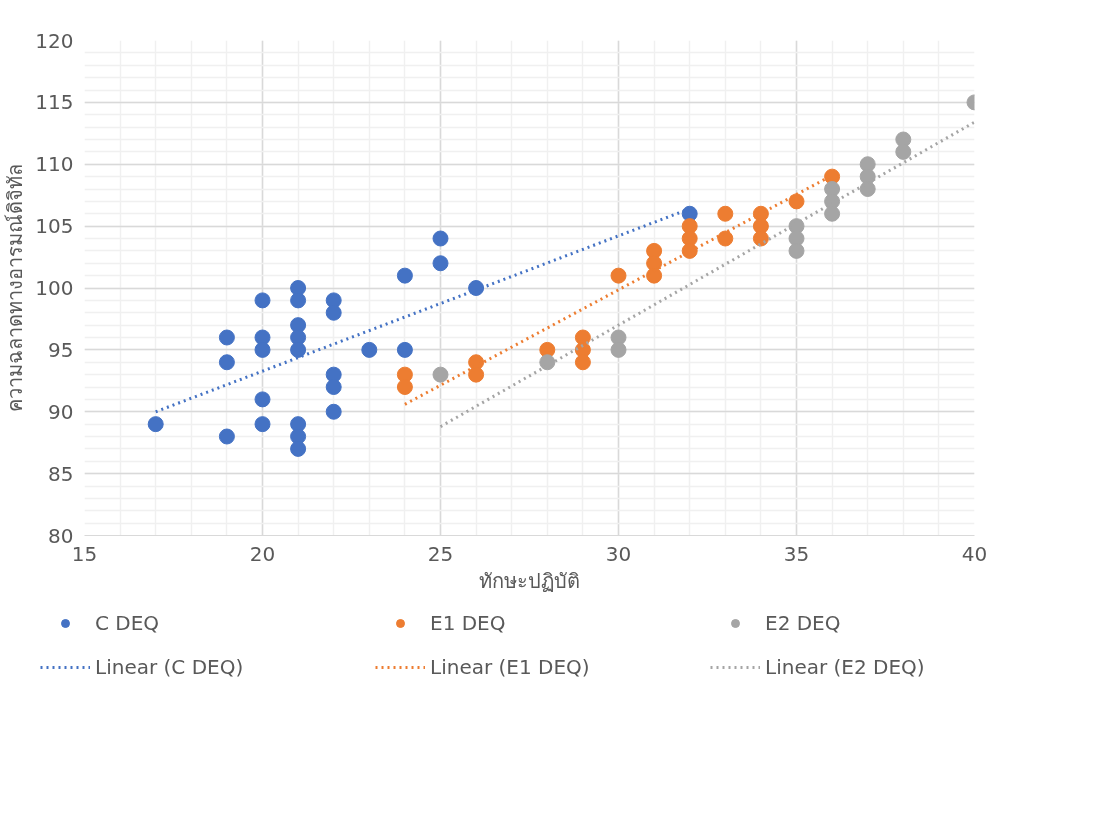  Describe the element at coordinates (803, 623) in the screenshot. I see `legend-label: E2 DEQ` at that location.